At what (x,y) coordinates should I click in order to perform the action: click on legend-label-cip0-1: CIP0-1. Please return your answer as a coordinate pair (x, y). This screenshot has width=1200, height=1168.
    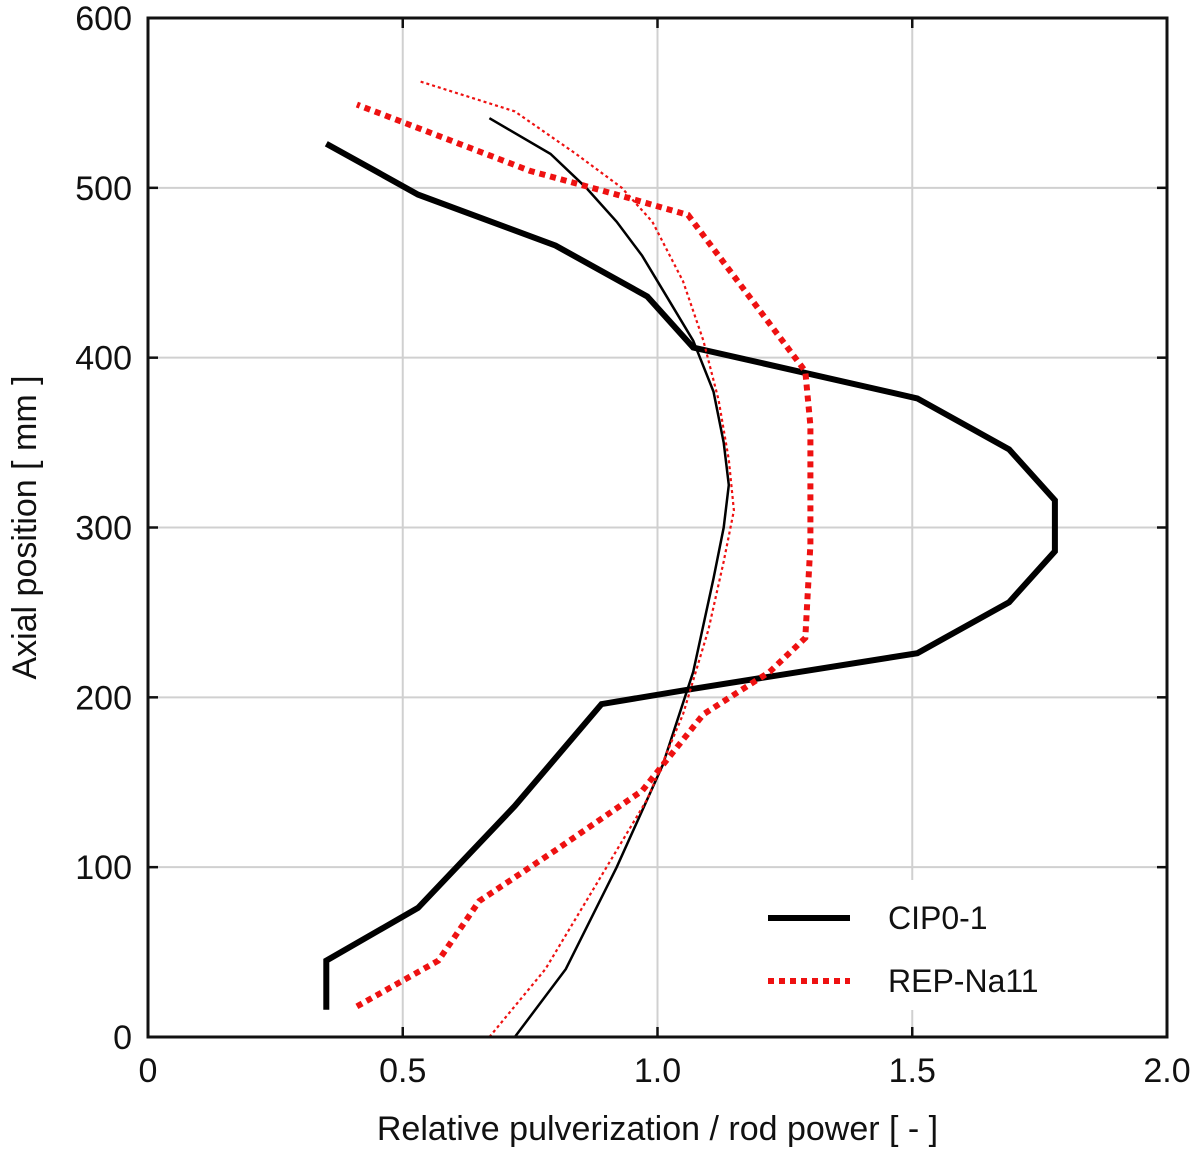
    Looking at the image, I should click on (938, 918).